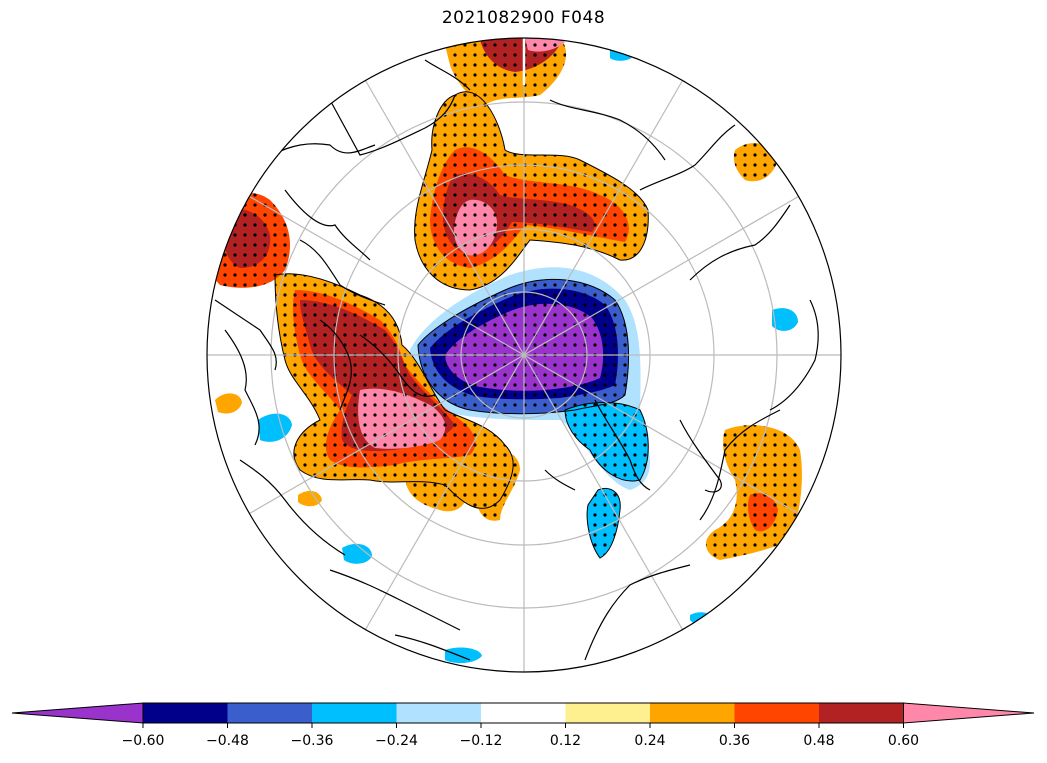 The height and width of the screenshot is (763, 1047). What do you see at coordinates (523, 18) in the screenshot?
I see `map-title: 2021082900 F048` at bounding box center [523, 18].